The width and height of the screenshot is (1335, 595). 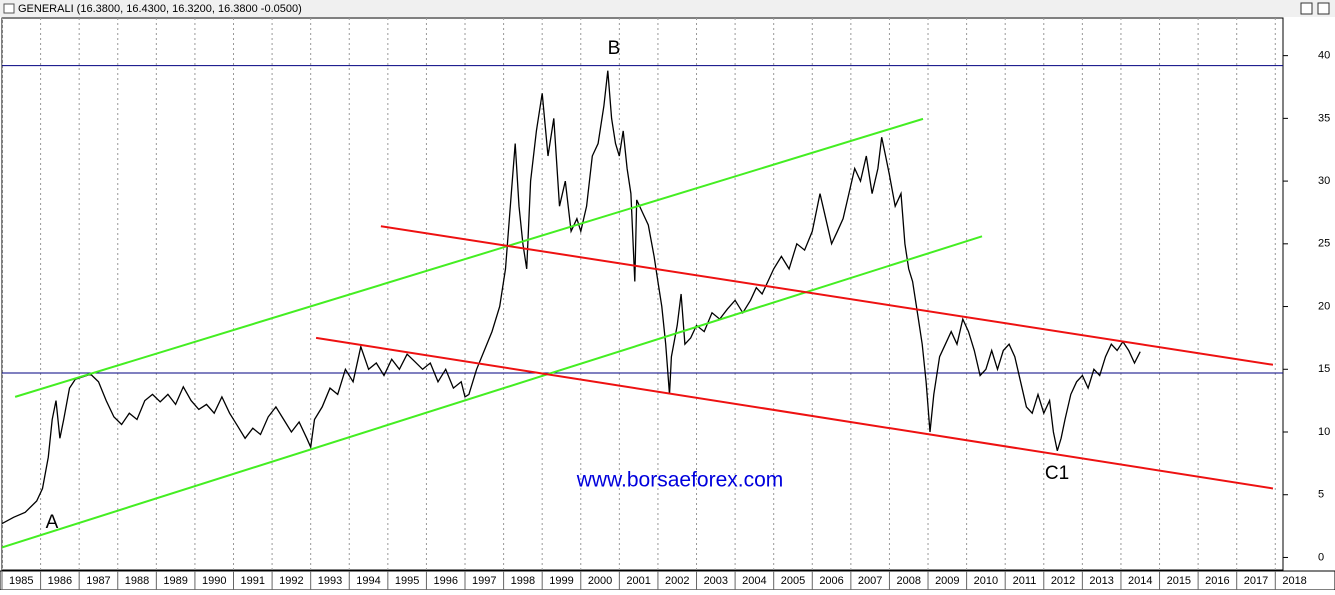 What do you see at coordinates (716, 581) in the screenshot?
I see `x-tick-label: 2003` at bounding box center [716, 581].